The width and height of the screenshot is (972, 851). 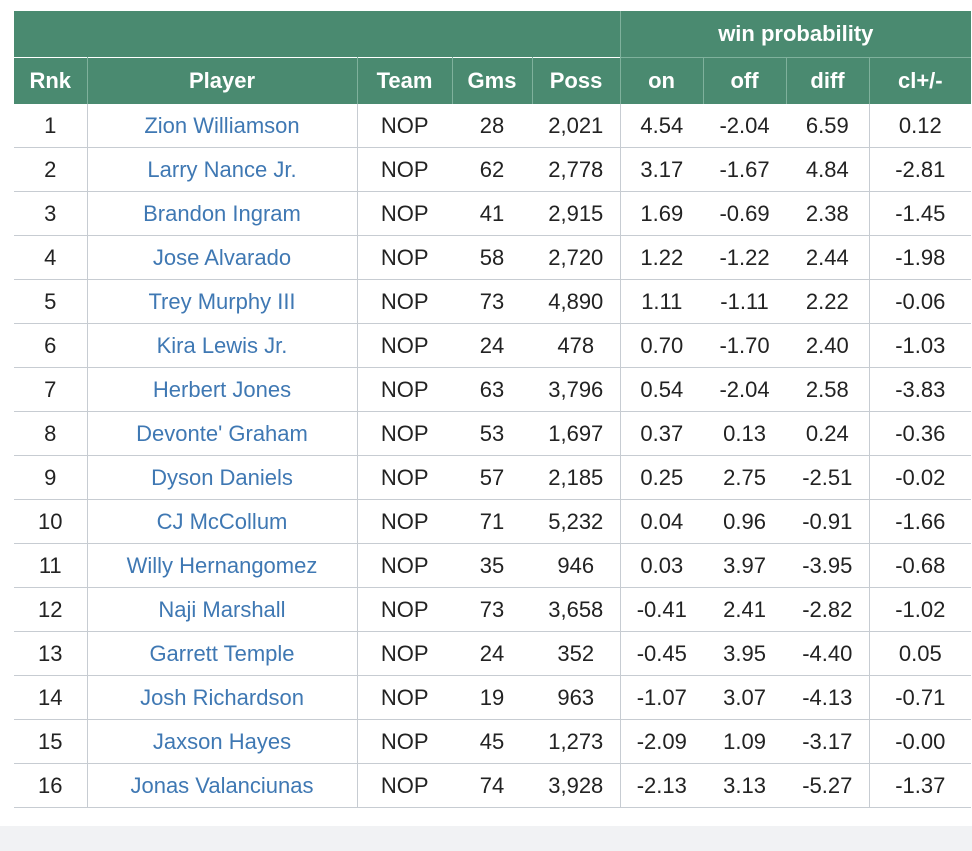 I want to click on possessions-cell: 352, so click(x=576, y=653).